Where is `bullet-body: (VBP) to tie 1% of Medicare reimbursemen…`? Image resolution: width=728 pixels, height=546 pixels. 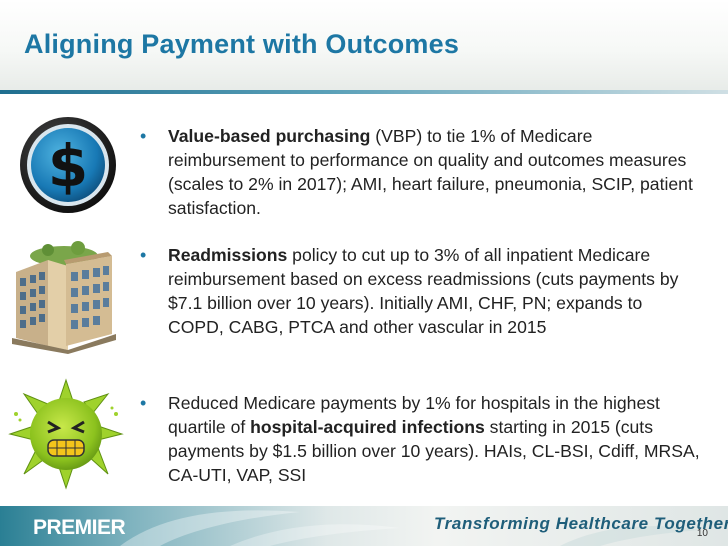
bullet-body: (VBP) to tie 1% of Medicare reimbursemen… is located at coordinates (430, 172).